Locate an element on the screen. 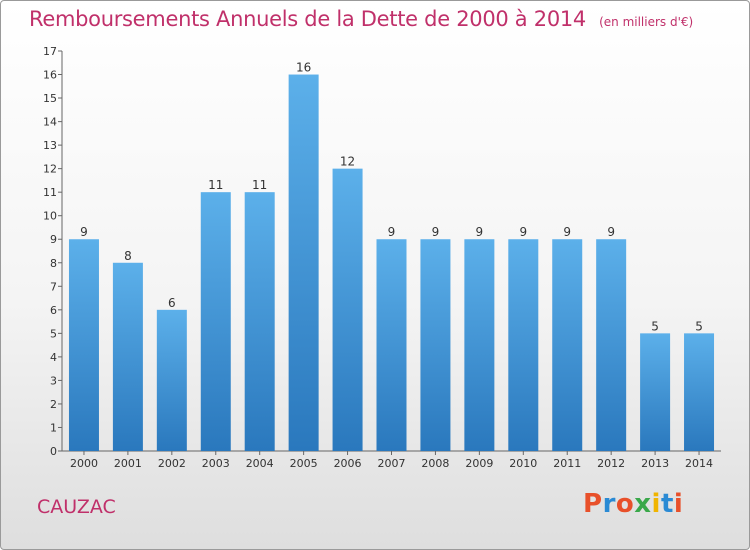  bar-2001 is located at coordinates (127, 356).